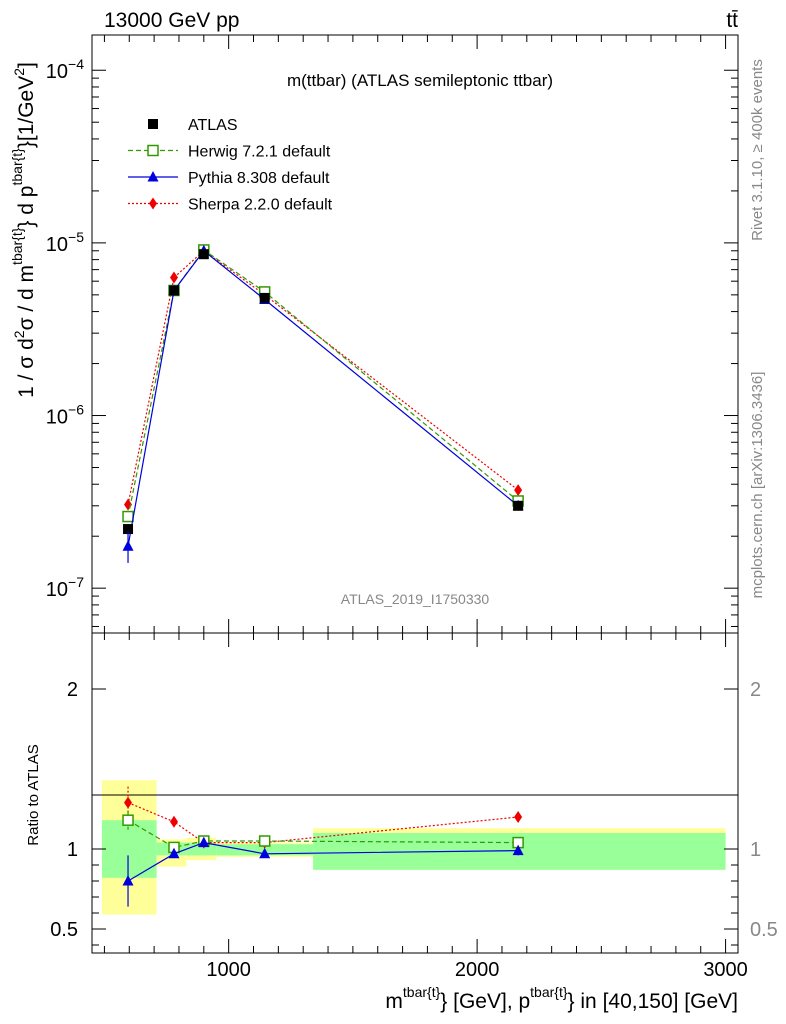  I want to click on x-axis-label-sup1: tbar{t}, so click(422, 992).